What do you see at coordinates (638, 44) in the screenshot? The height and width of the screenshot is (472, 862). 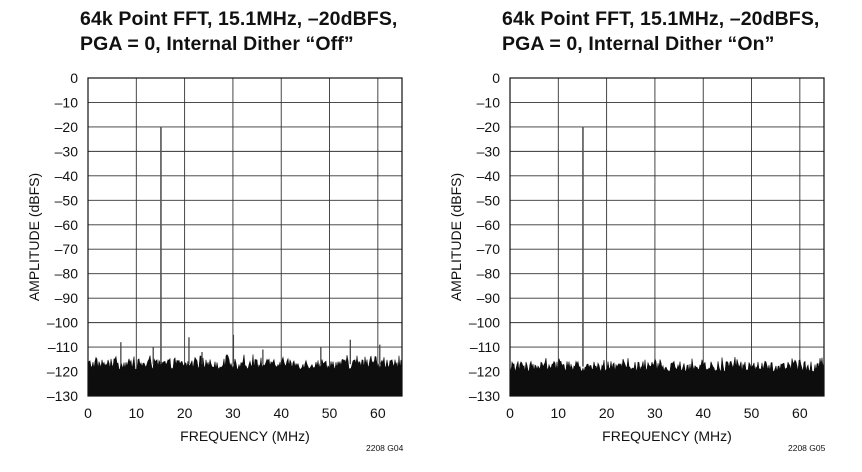 I see `chart-title-line-2: PGA = 0, Internal Dither “On”` at bounding box center [638, 44].